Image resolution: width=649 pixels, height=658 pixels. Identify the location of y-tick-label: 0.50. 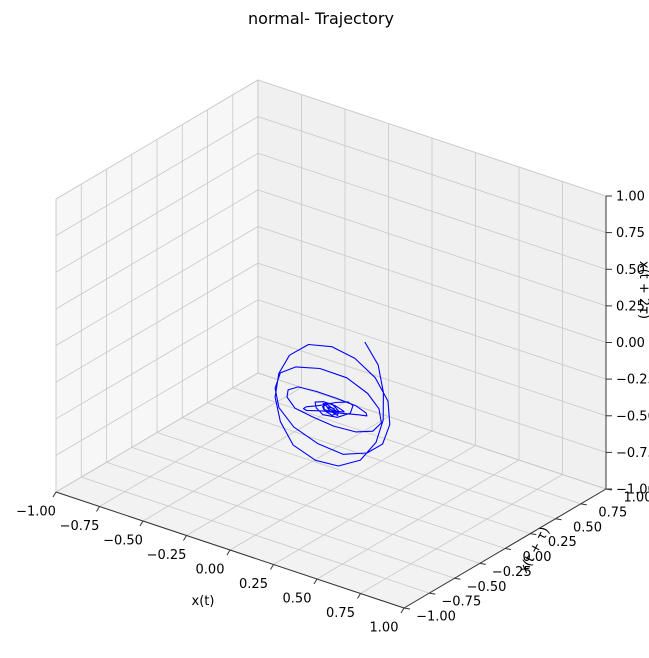
(587, 527).